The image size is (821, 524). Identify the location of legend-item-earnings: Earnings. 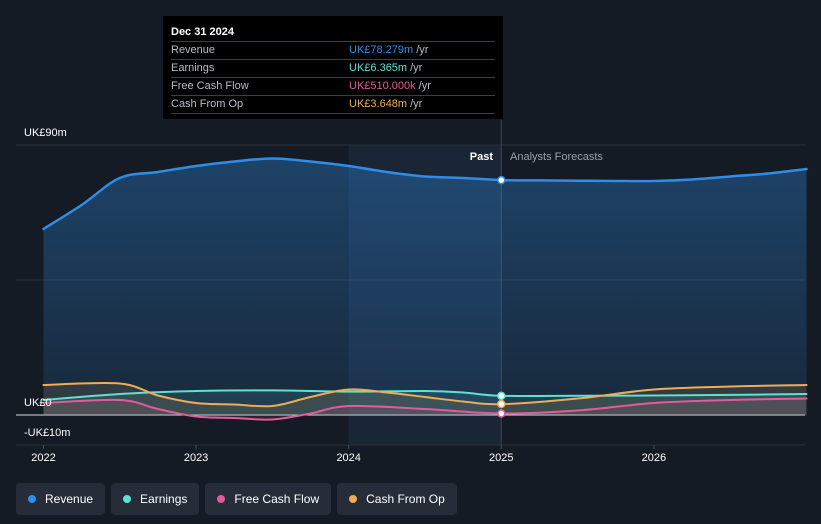
(155, 499).